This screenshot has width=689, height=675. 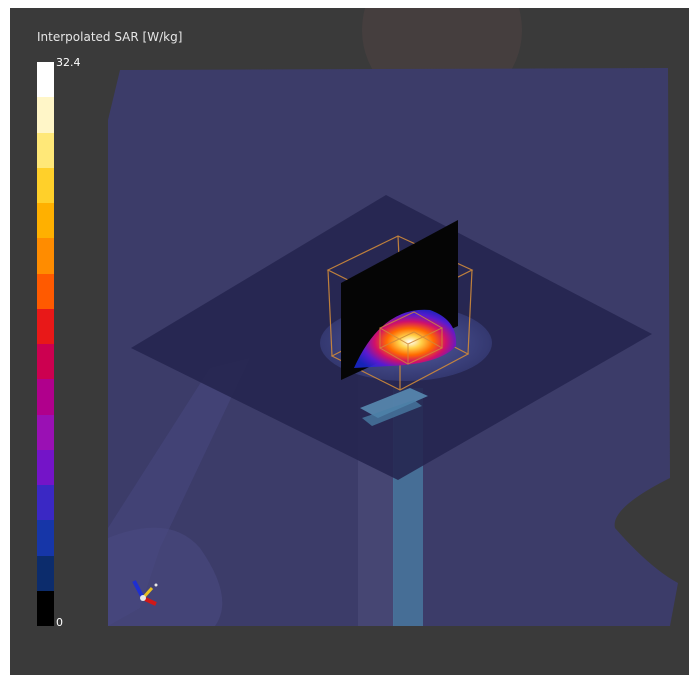 I want to click on legend-title: Interpolated SAR [W/kg], so click(x=110, y=37).